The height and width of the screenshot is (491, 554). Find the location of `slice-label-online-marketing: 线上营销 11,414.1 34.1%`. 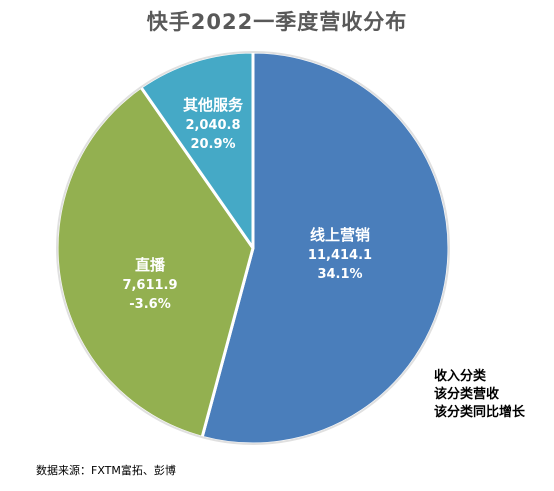

slice-label-online-marketing: 线上营销 11,414.1 34.1% is located at coordinates (340, 254).